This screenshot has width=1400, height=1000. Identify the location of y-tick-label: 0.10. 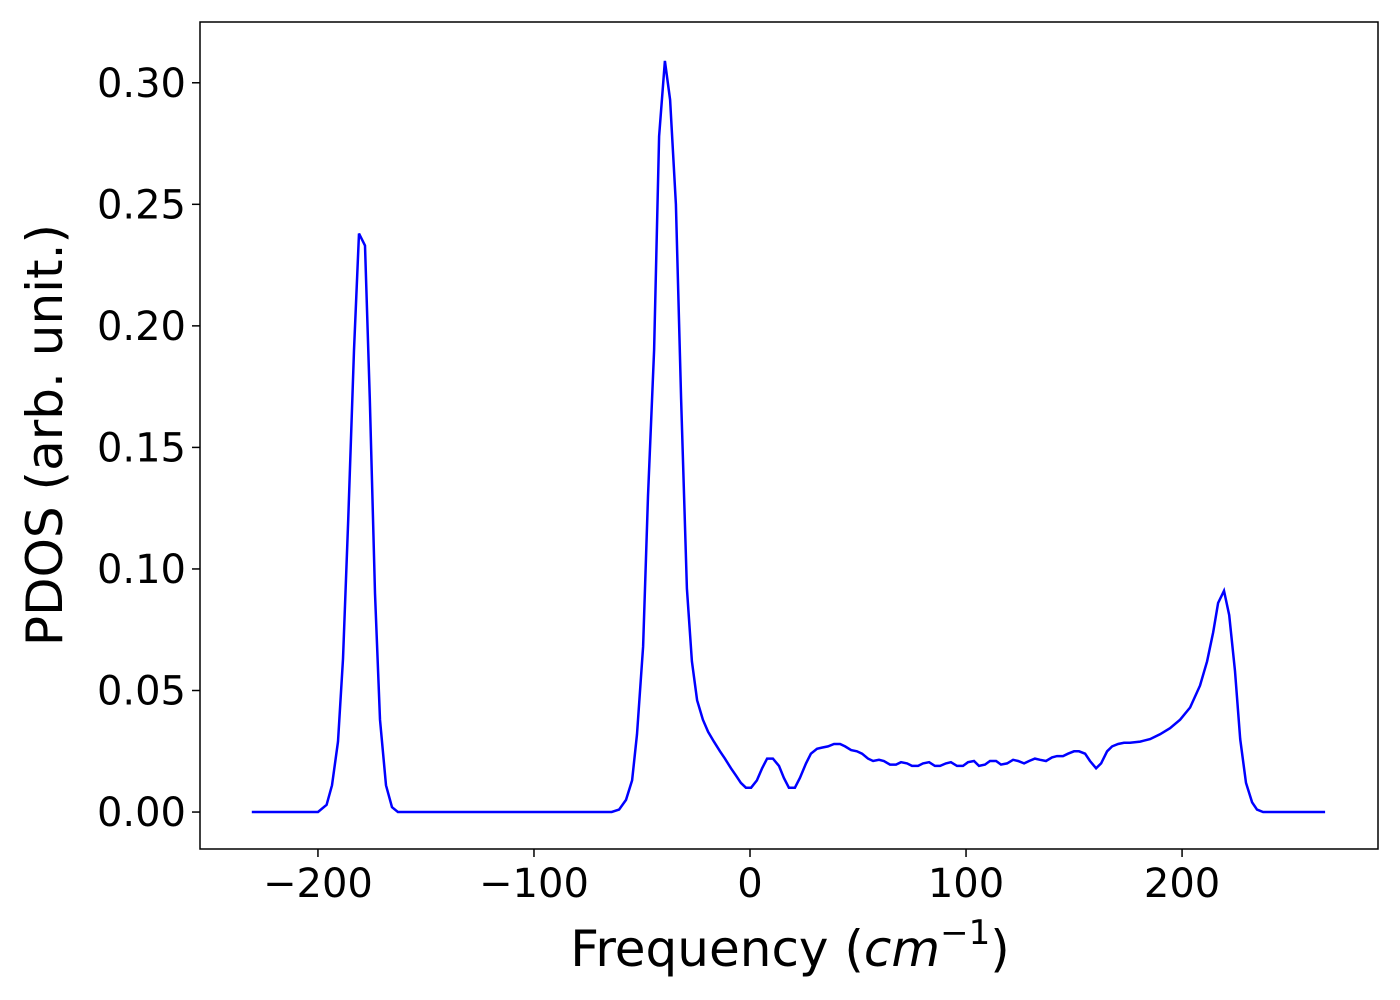
(141, 570).